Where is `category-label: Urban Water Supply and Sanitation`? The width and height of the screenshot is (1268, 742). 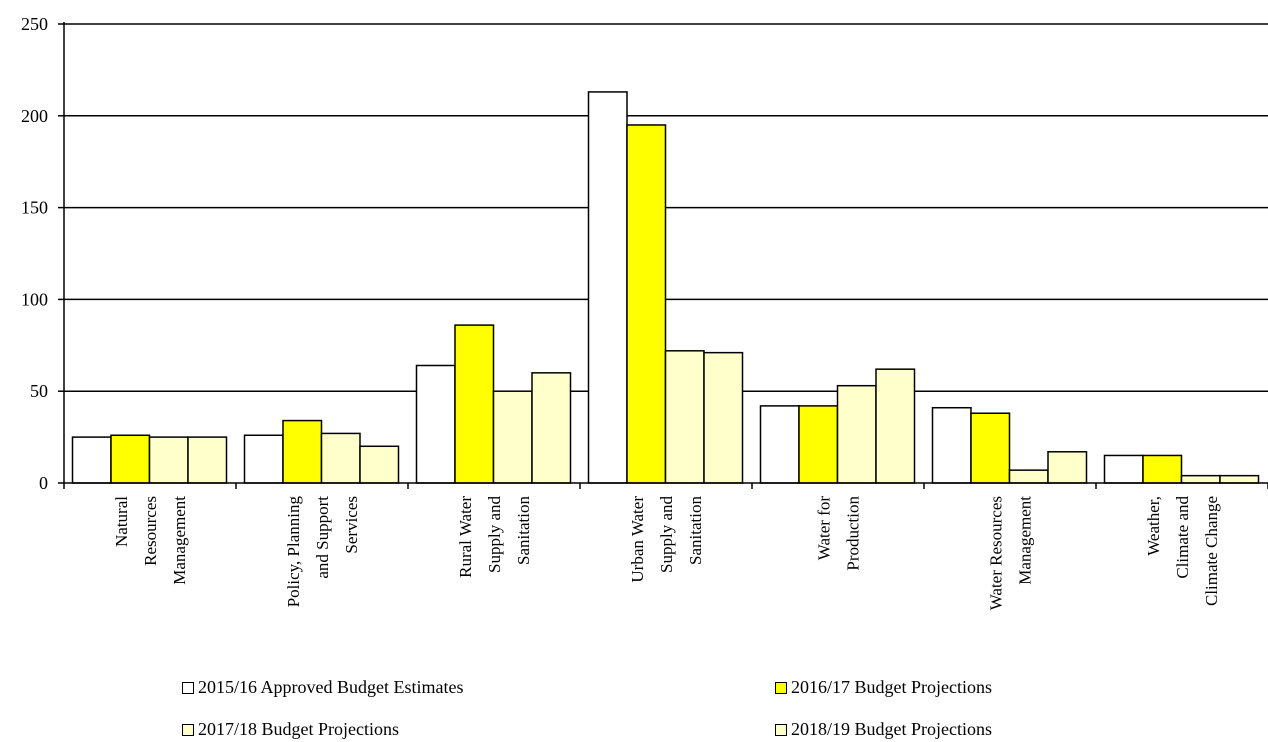
category-label: Urban Water Supply and Sanitation is located at coordinates (666, 539).